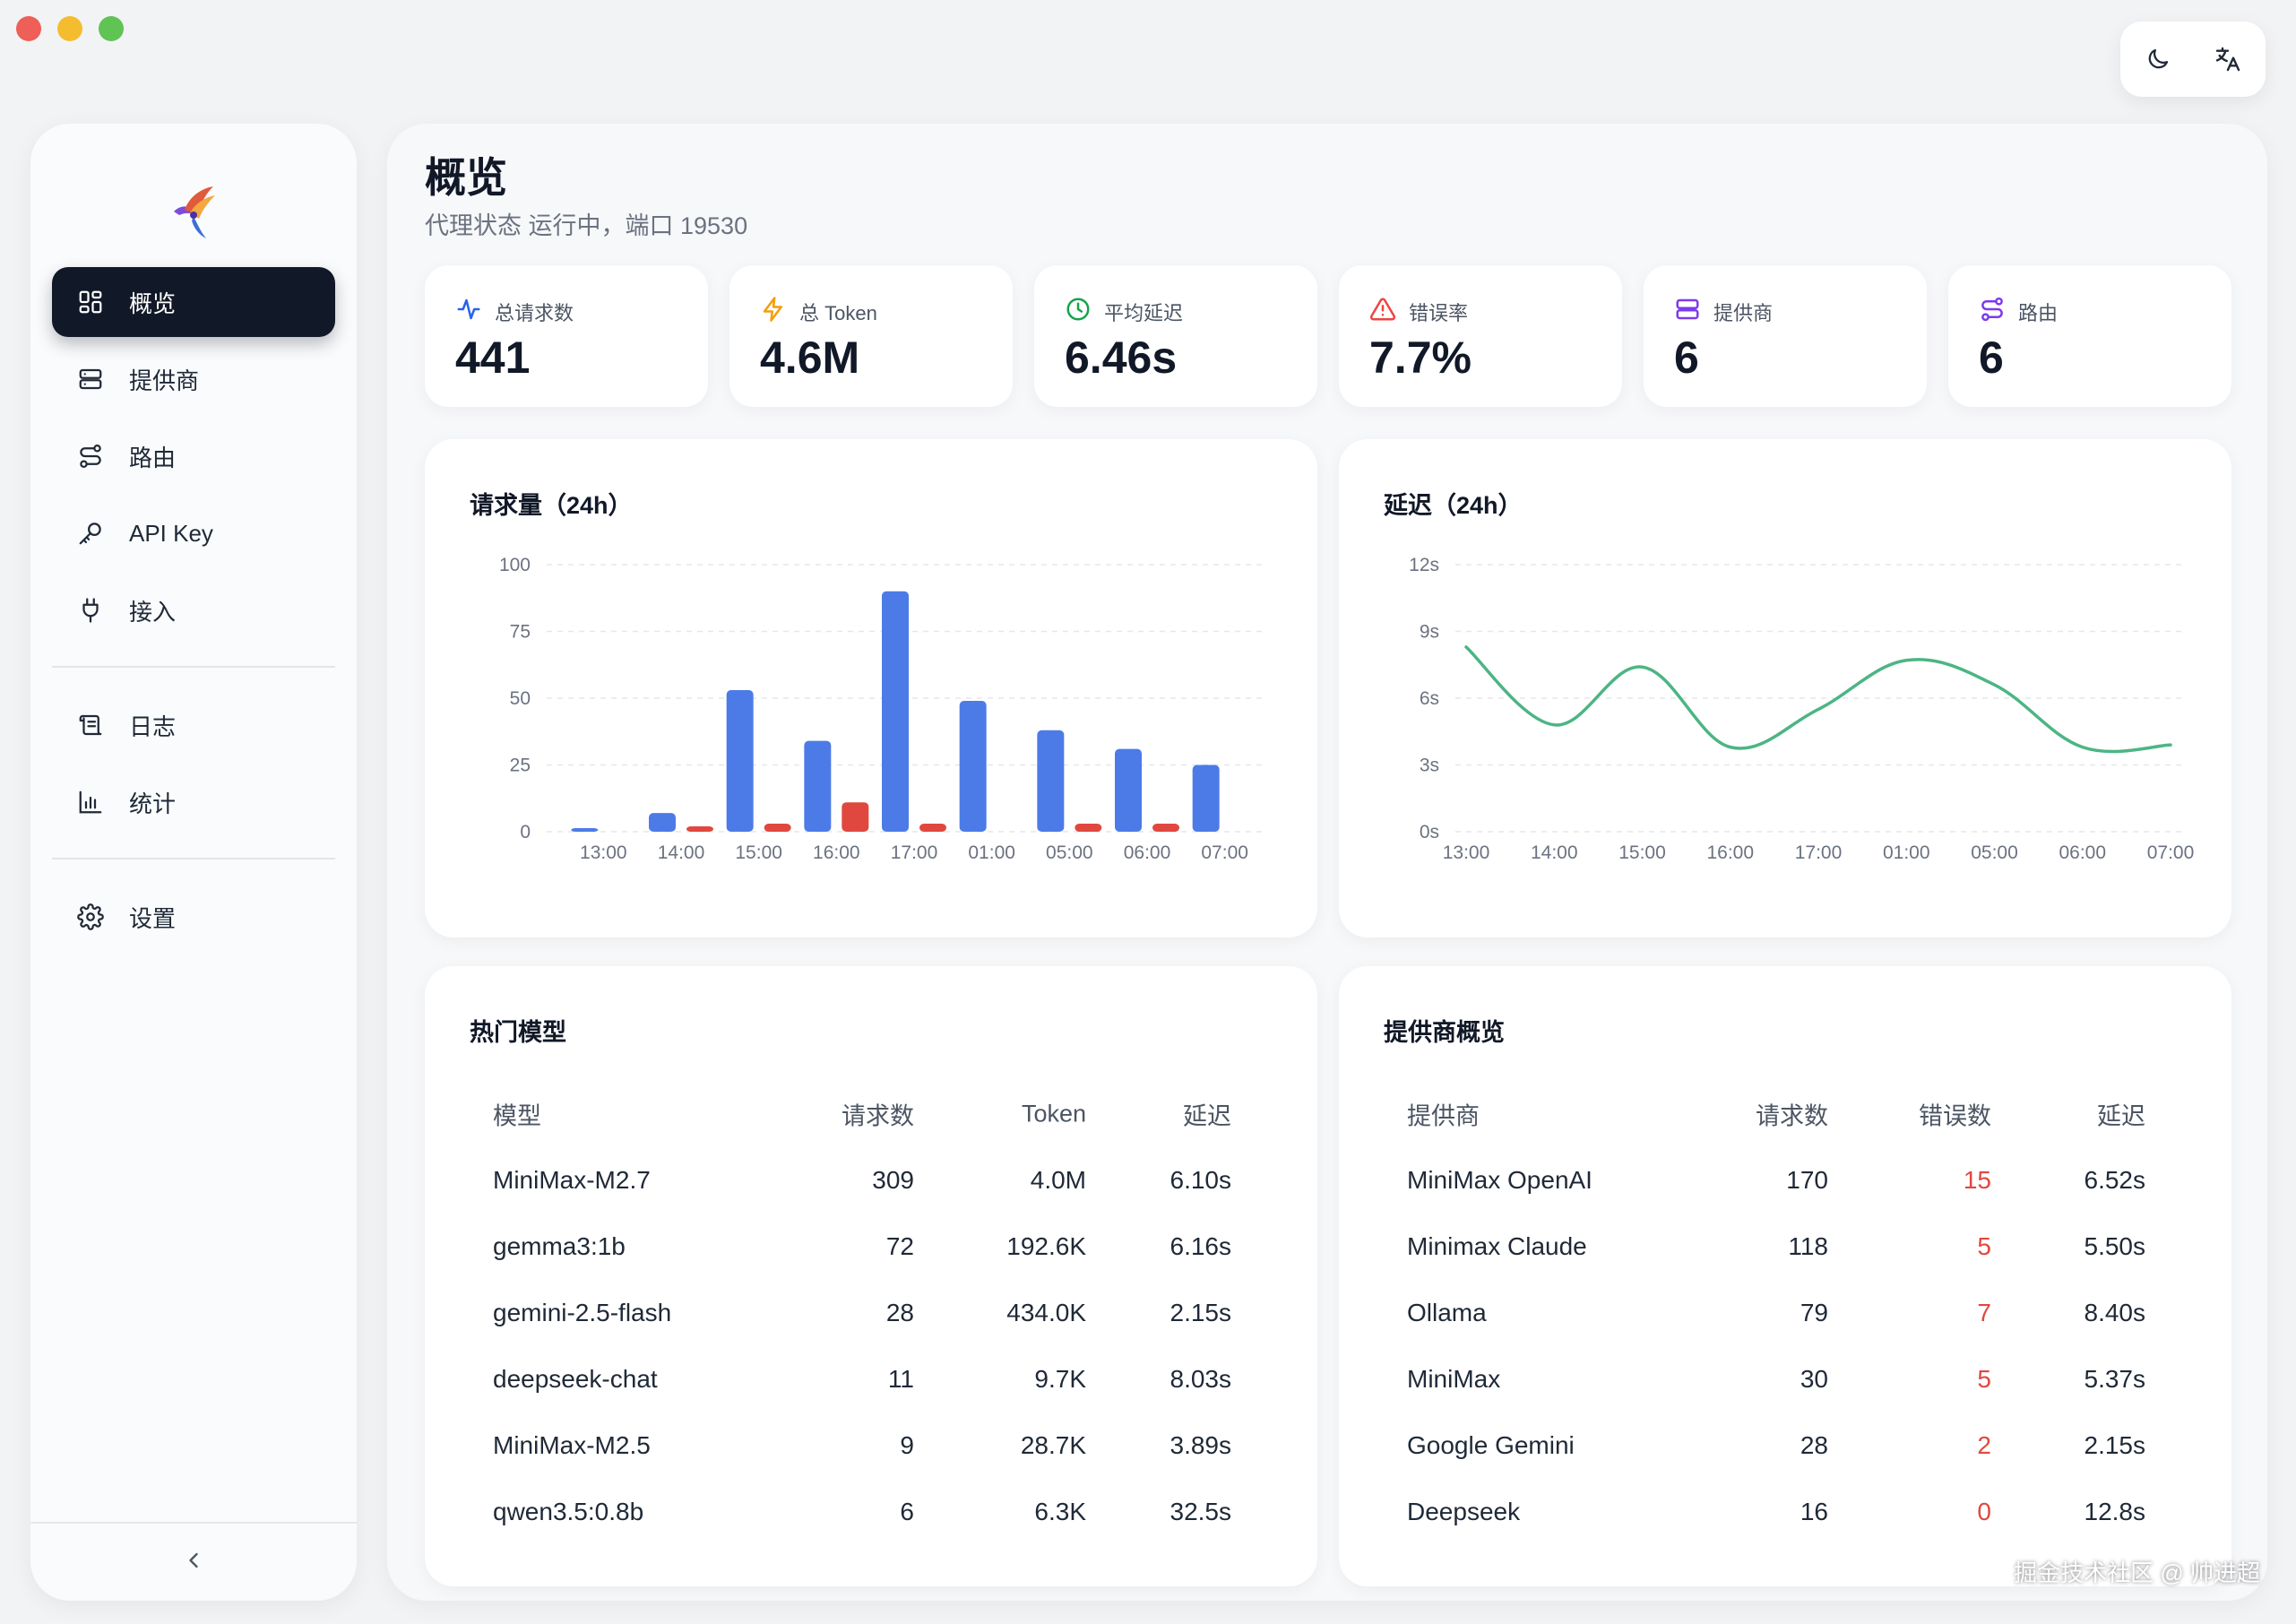  I want to click on minimize-window-button, so click(70, 28).